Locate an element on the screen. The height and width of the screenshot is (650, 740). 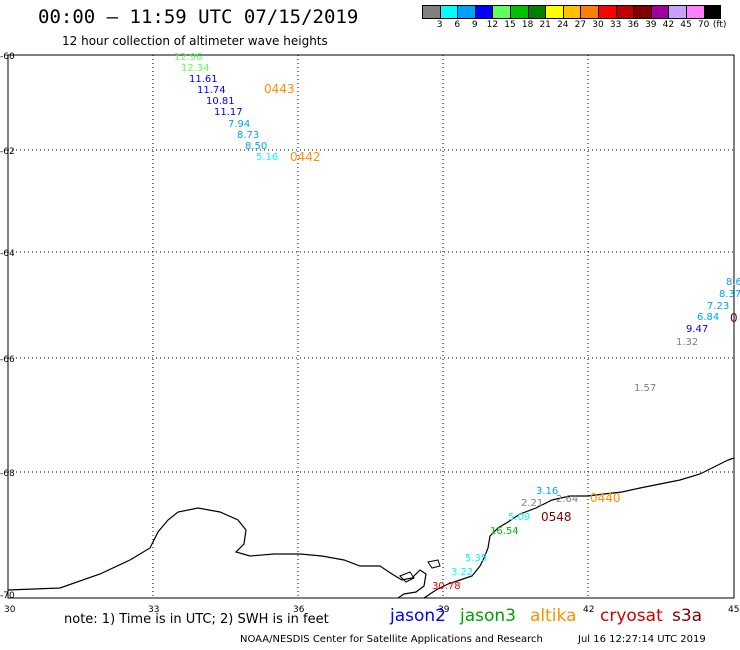
legend-label: 39 is located at coordinates (651, 25).